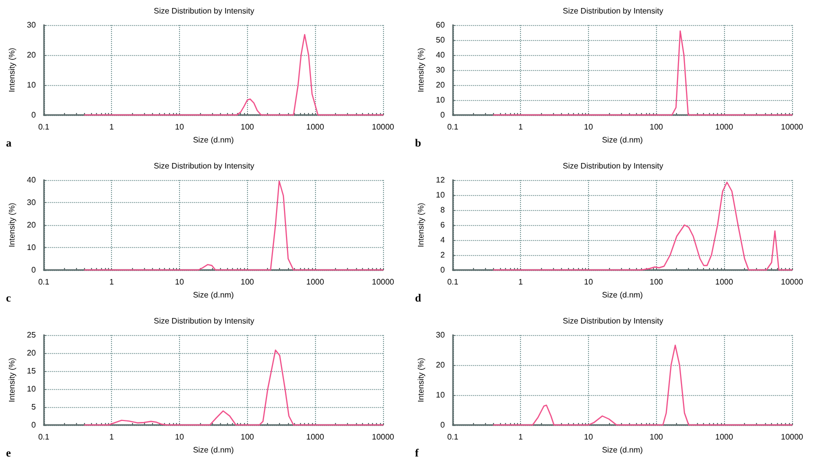 This screenshot has width=817, height=466. What do you see at coordinates (31, 371) in the screenshot?
I see `y-tick-label: 15` at bounding box center [31, 371].